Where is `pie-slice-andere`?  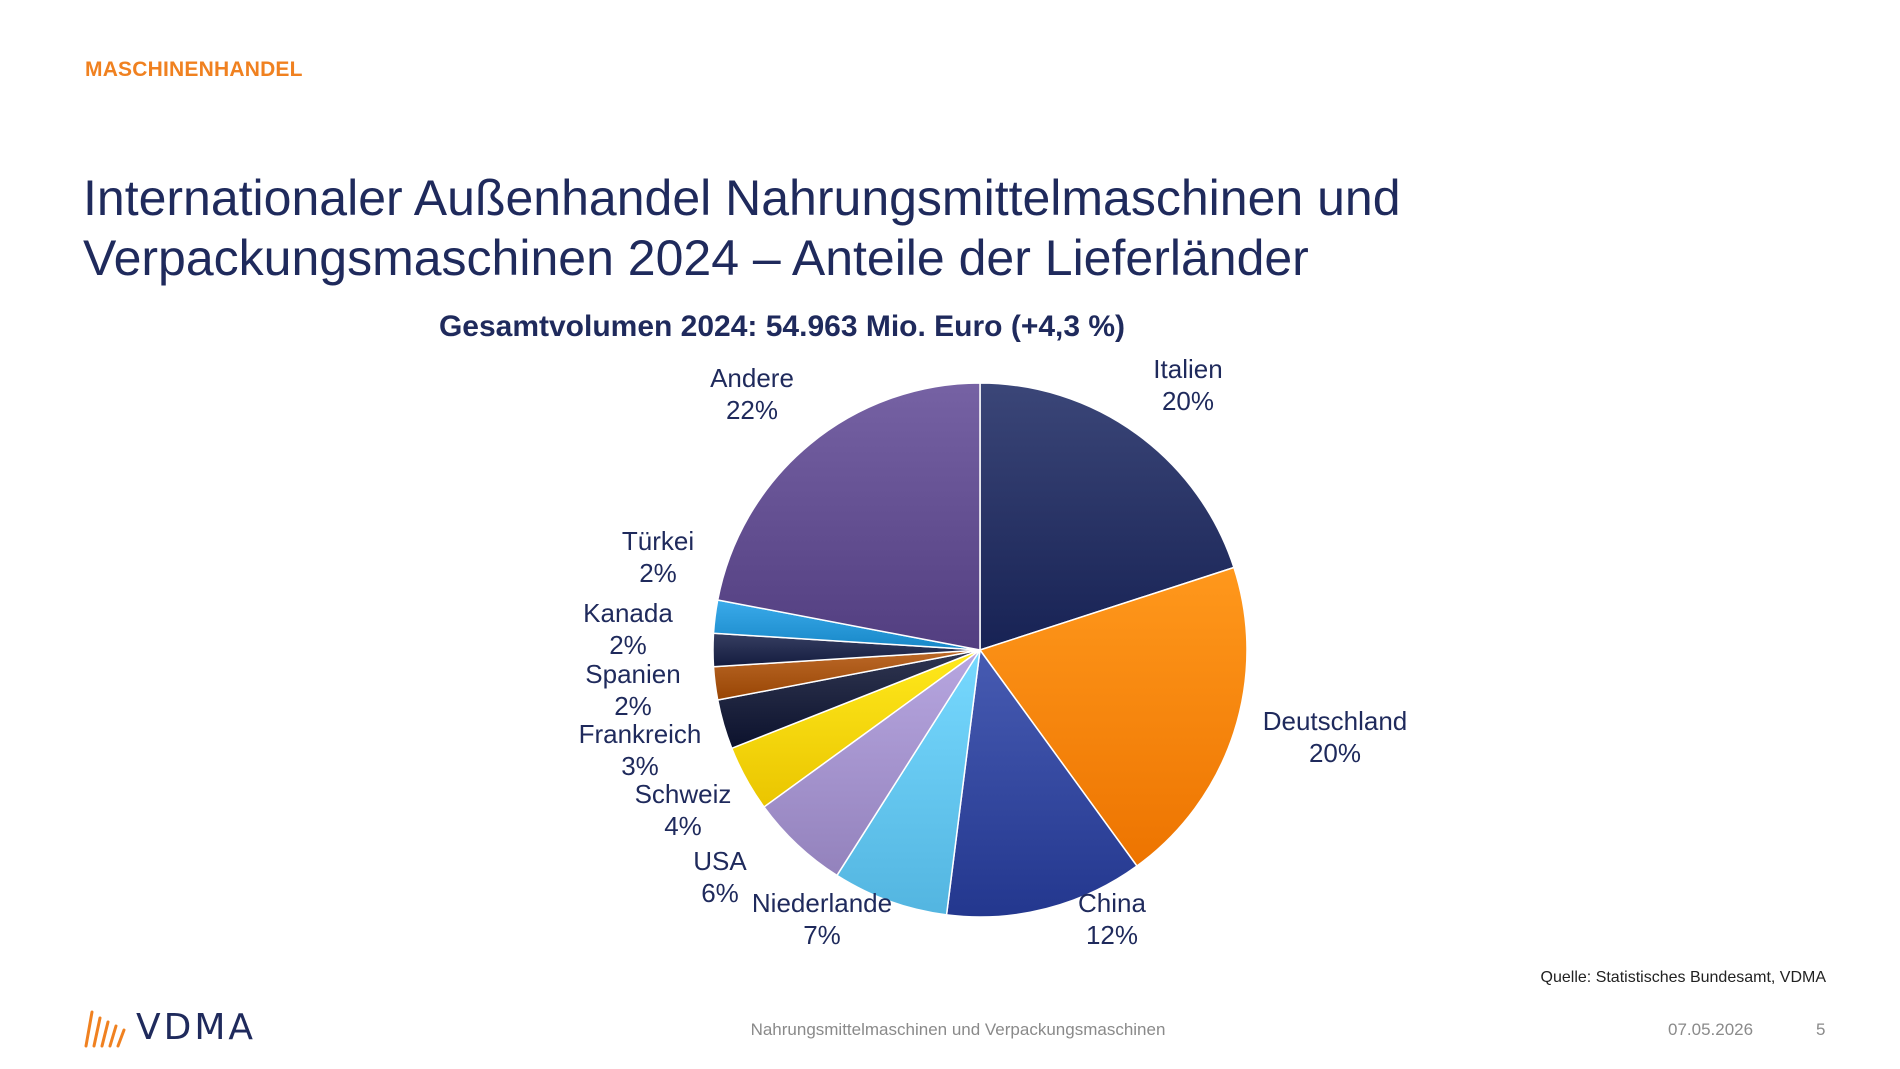
pie-slice-andere is located at coordinates (848, 516).